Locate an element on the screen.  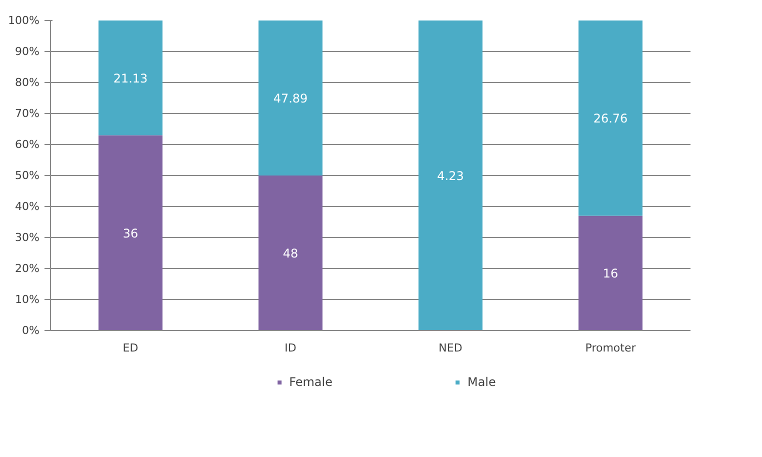
annotation: 4.23 is located at coordinates (450, 176).